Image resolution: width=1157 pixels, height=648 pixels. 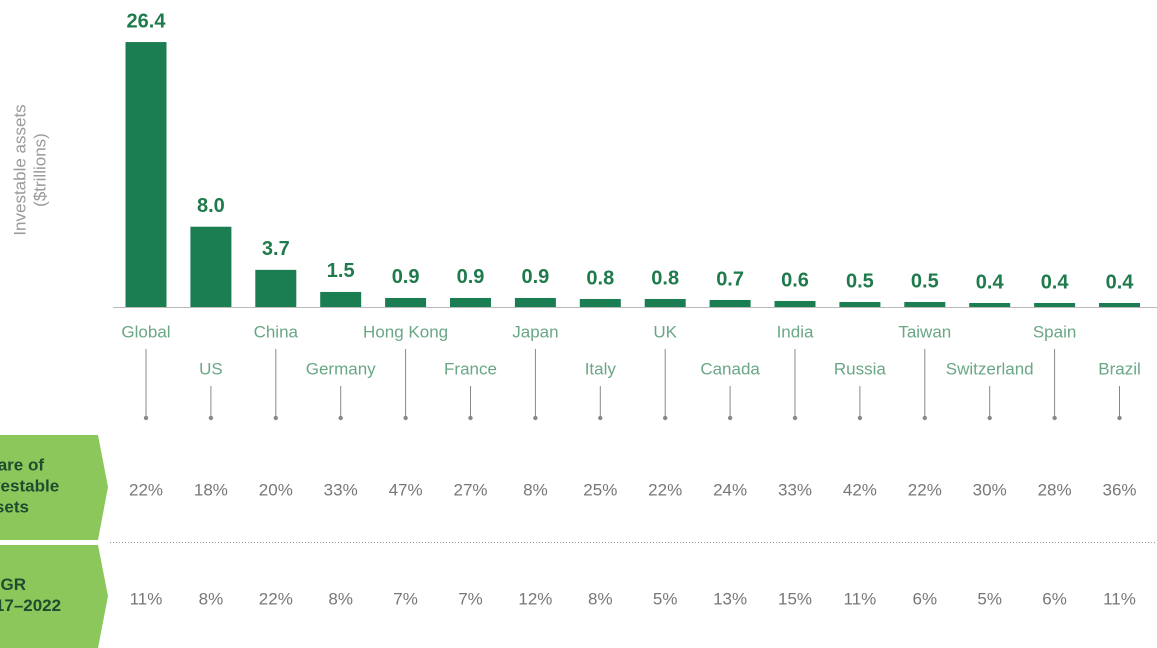 What do you see at coordinates (601, 368) in the screenshot?
I see `category-label: Italy` at bounding box center [601, 368].